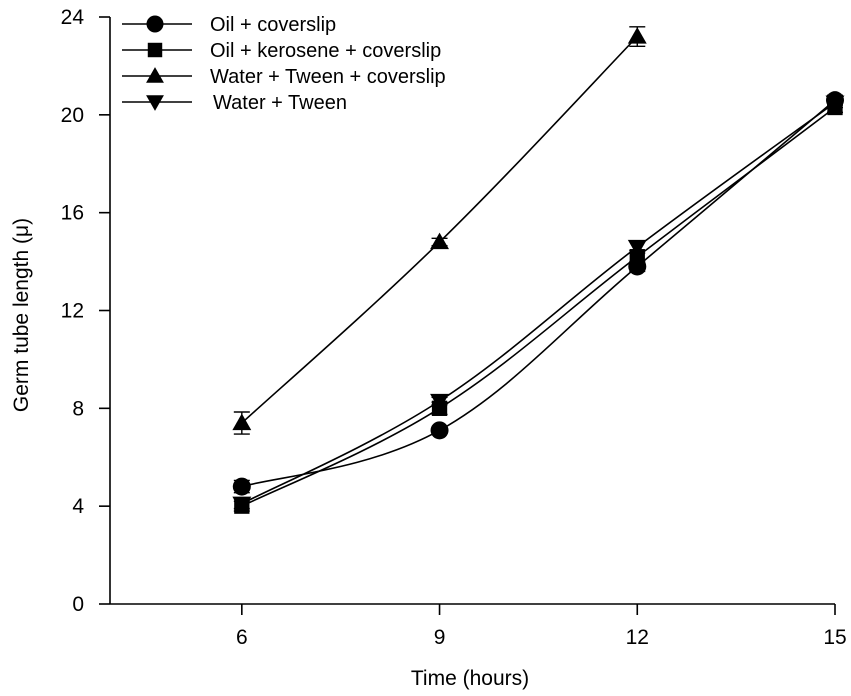  I want to click on x-tick-label: 9, so click(440, 637).